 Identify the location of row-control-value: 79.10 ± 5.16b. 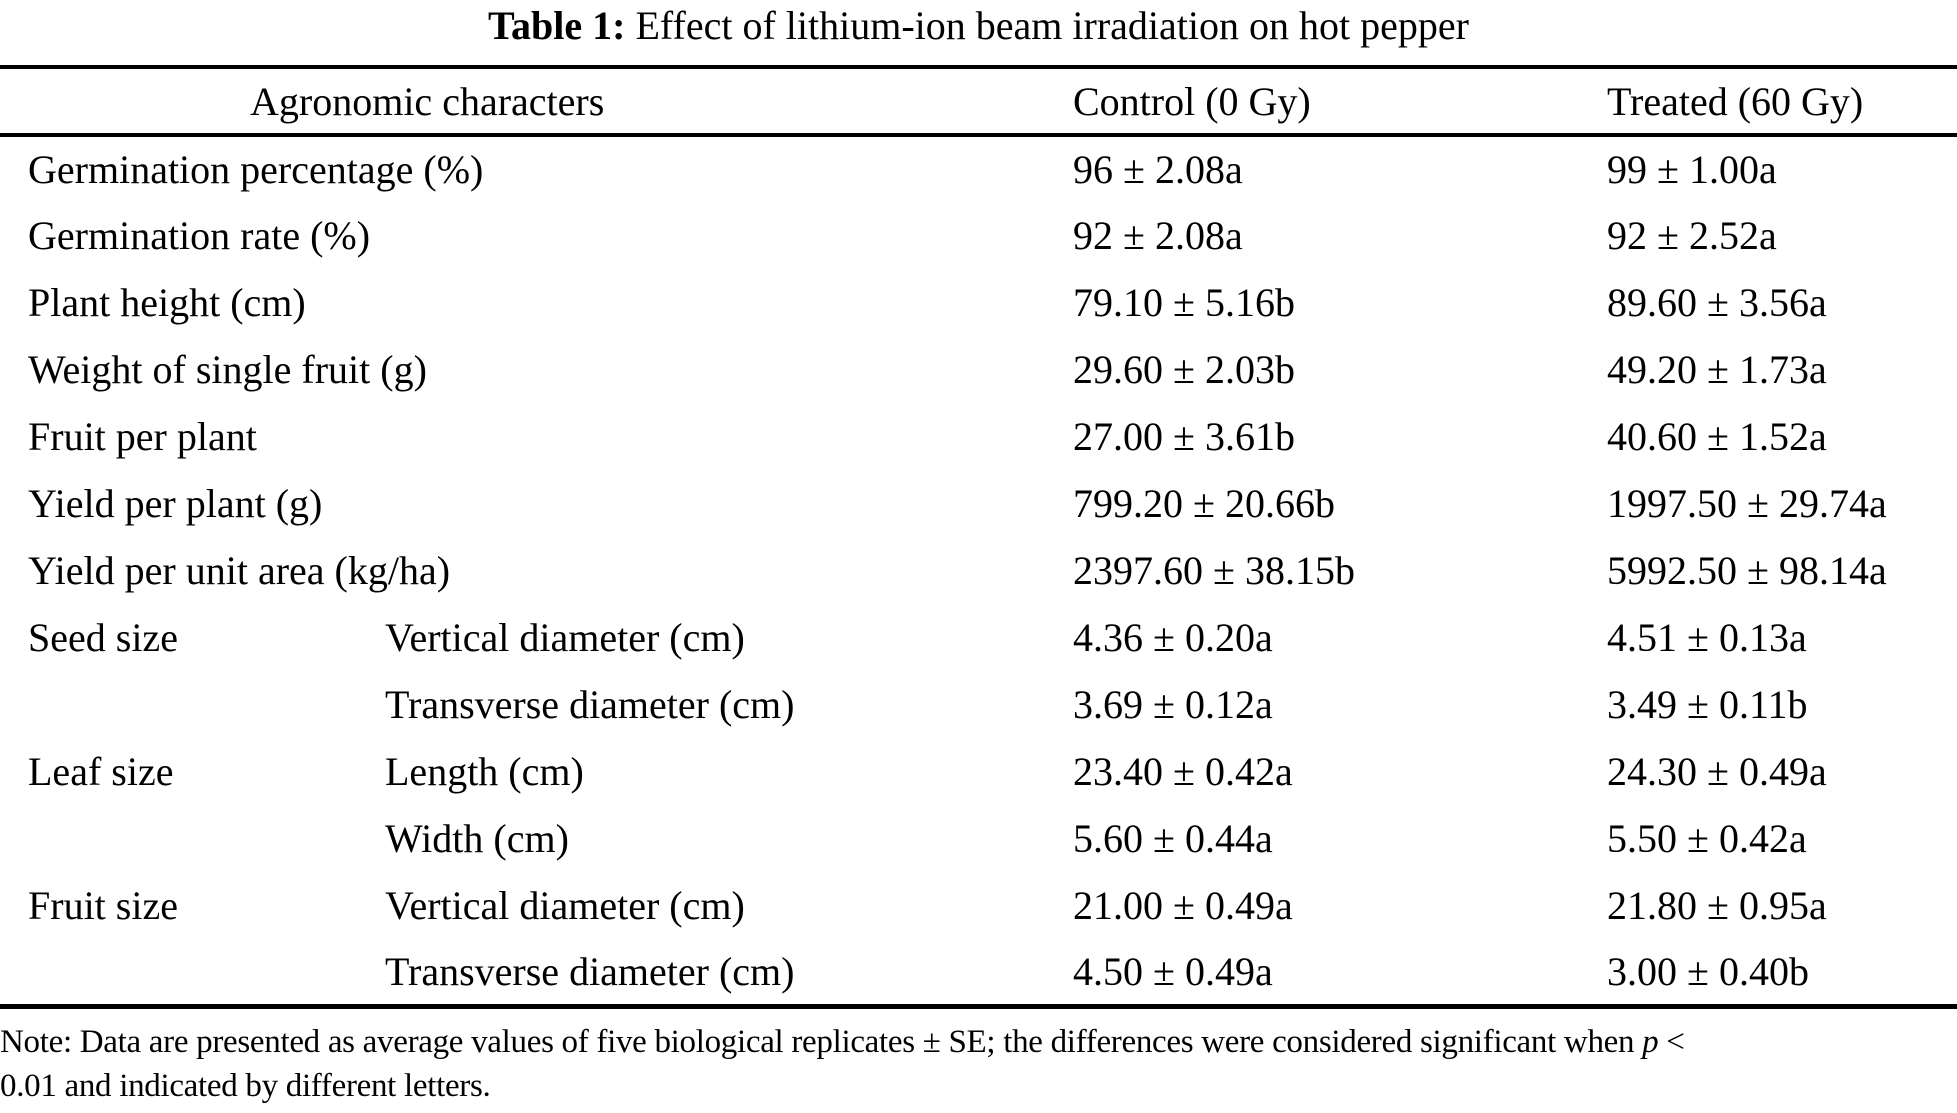
(1184, 302).